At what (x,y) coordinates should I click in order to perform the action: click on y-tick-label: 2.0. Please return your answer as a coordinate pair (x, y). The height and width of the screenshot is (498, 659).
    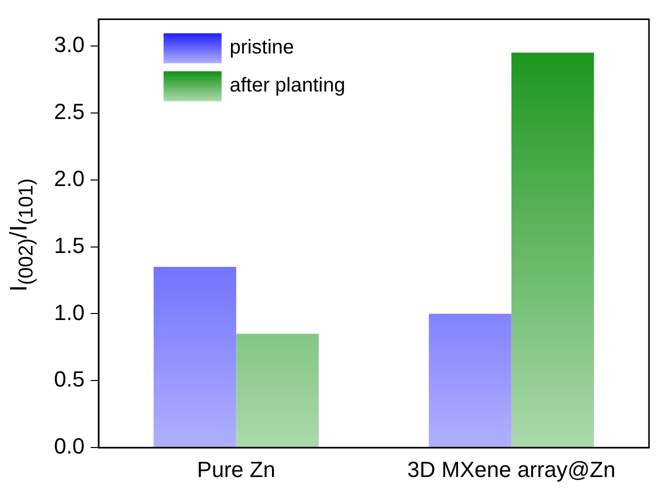
    Looking at the image, I should click on (69, 178).